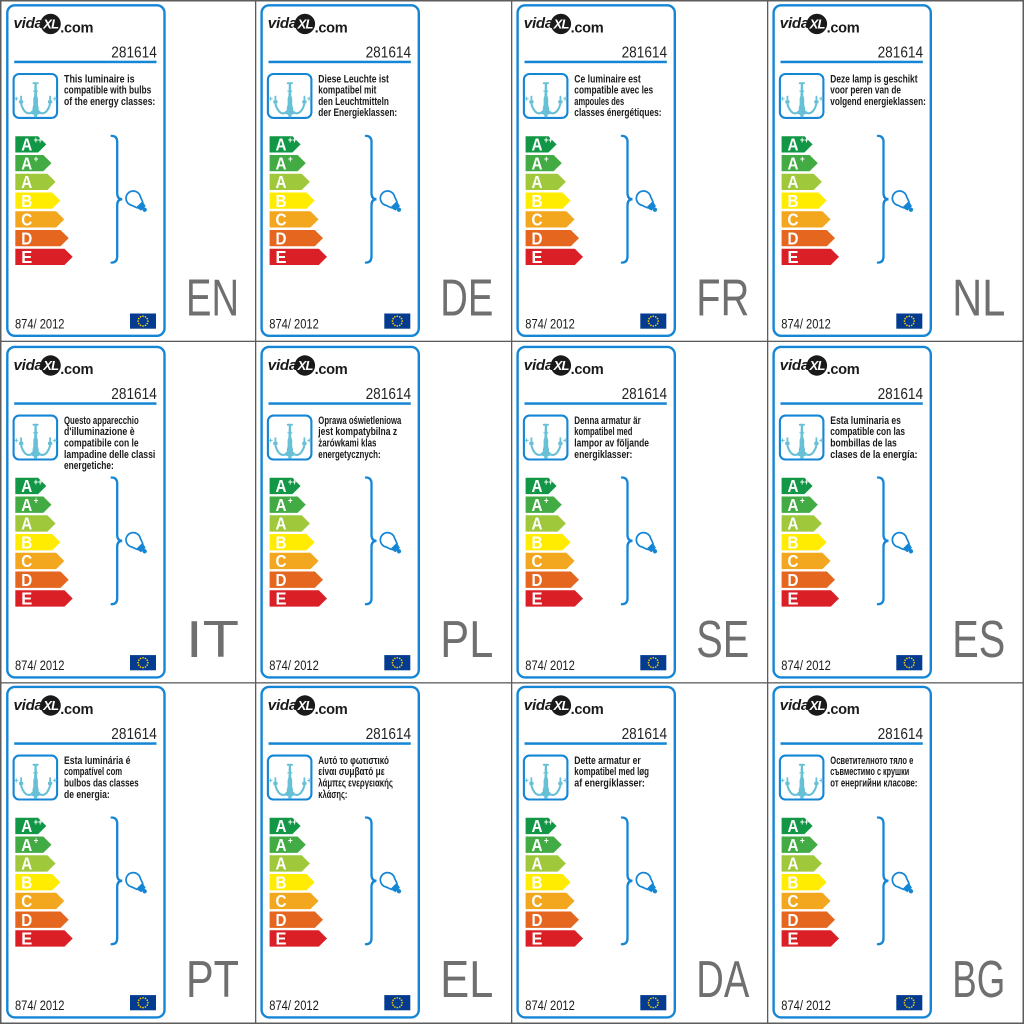 This screenshot has height=1024, width=1024. Describe the element at coordinates (978, 979) in the screenshot. I see `svg-text: BG` at that location.